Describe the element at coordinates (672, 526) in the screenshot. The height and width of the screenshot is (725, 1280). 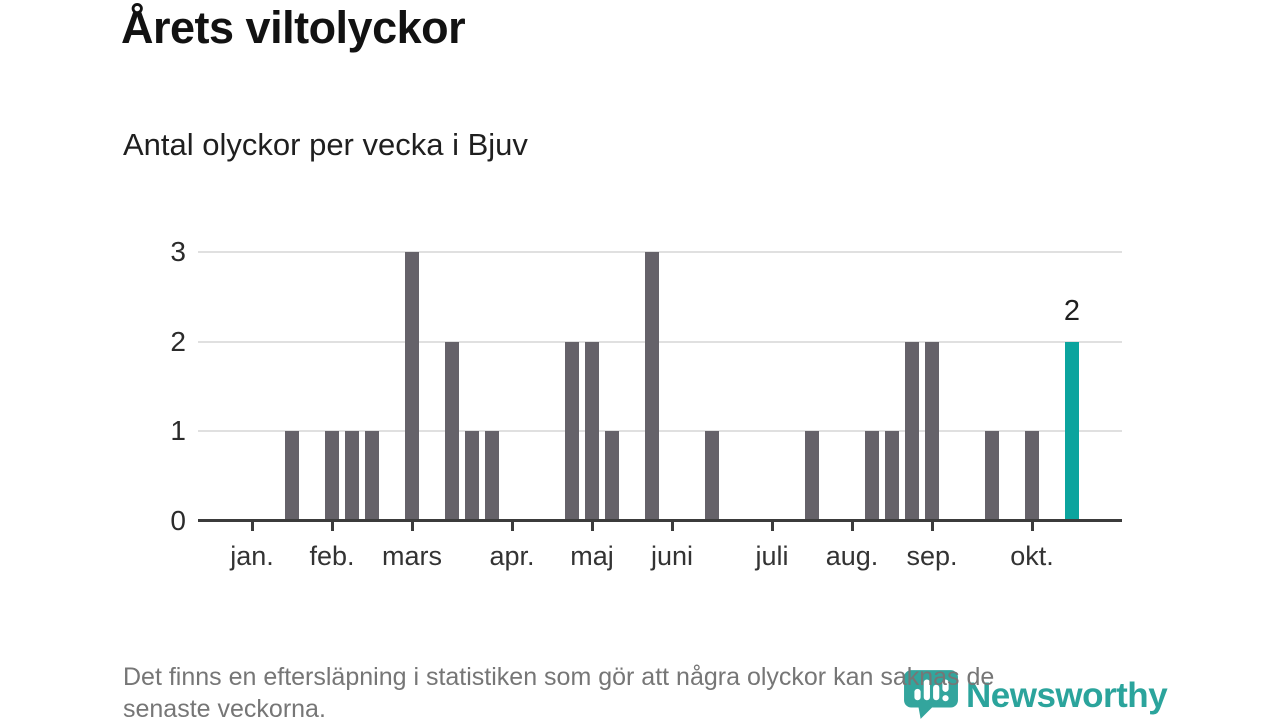
I see `x-tick-juni` at that location.